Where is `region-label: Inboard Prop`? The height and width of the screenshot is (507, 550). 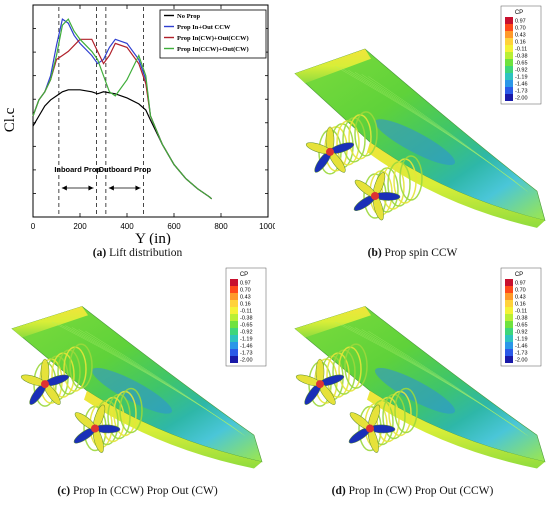
region-label: Inboard Prop is located at coordinates (77, 169).